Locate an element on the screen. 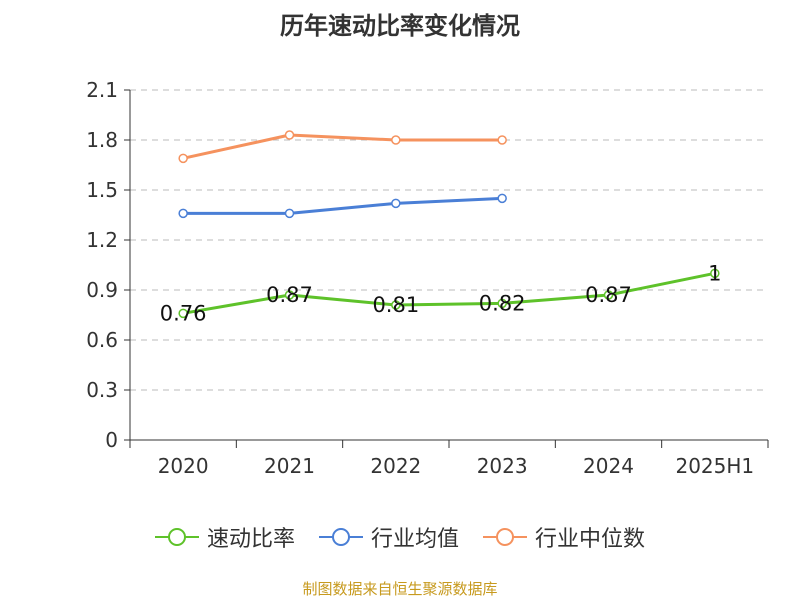  legend-label: 行业均值 is located at coordinates (414, 539).